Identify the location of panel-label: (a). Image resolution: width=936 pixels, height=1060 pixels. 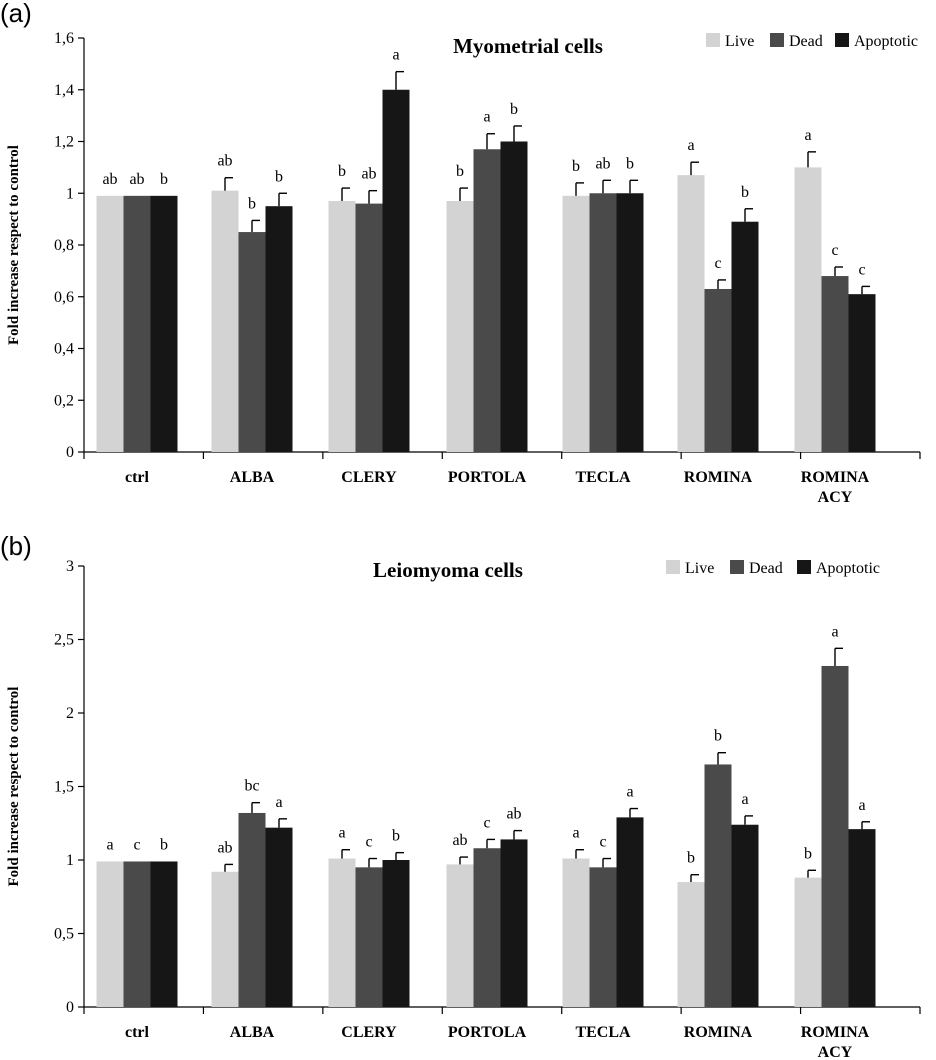
(16, 14).